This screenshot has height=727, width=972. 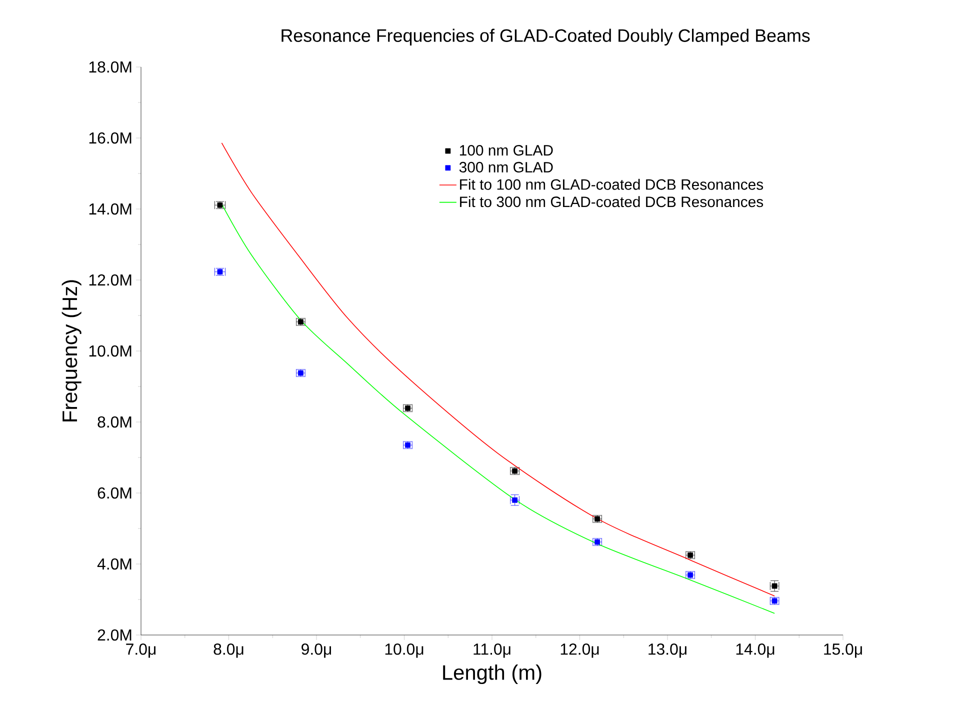 What do you see at coordinates (492, 651) in the screenshot?
I see `x-tick-label: 11.0μ` at bounding box center [492, 651].